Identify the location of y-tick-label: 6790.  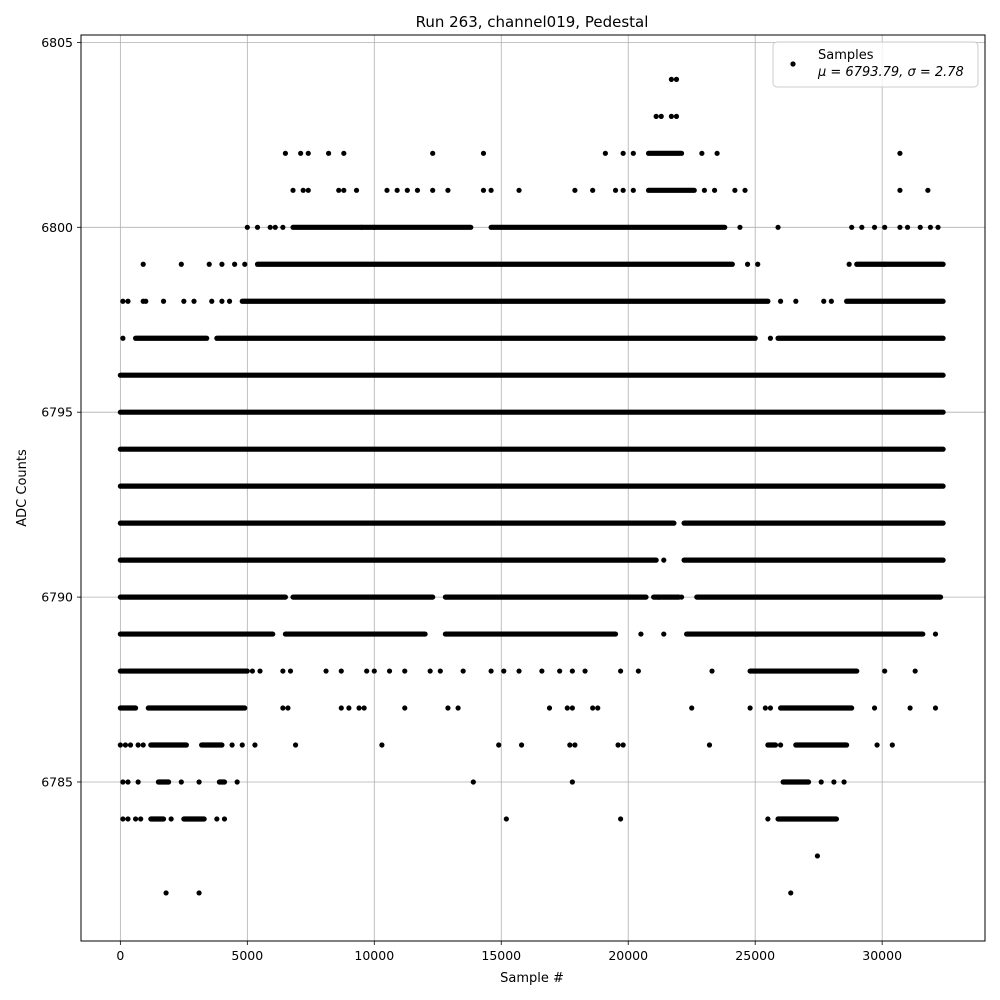
(57, 597).